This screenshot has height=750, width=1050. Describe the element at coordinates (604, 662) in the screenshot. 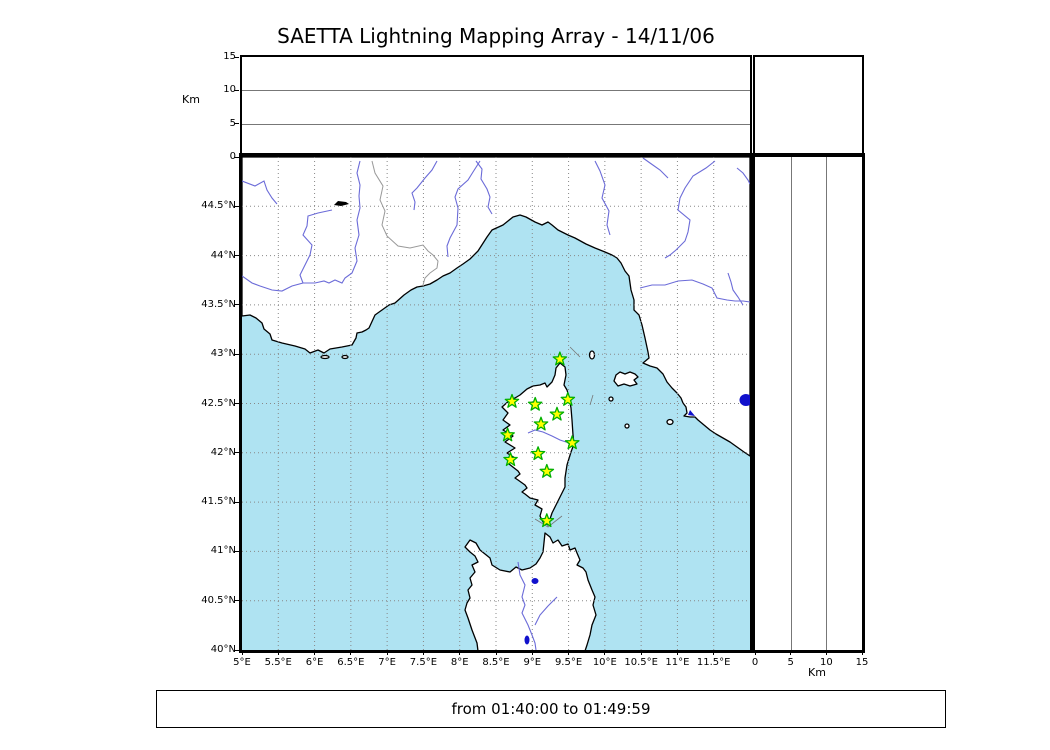

I see `lon-tick-label: 10°E` at that location.